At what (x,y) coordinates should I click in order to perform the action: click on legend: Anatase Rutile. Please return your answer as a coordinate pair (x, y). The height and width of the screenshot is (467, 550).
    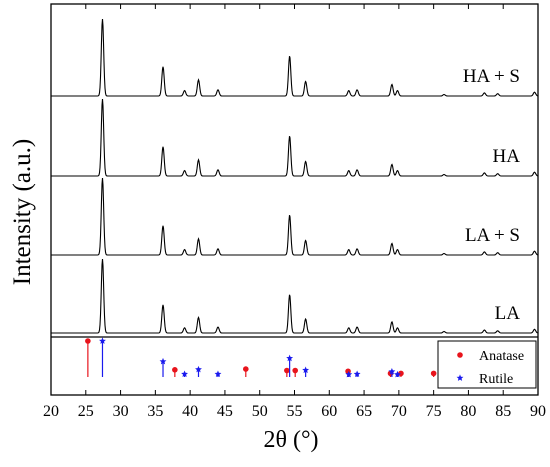
    Looking at the image, I should click on (487, 364).